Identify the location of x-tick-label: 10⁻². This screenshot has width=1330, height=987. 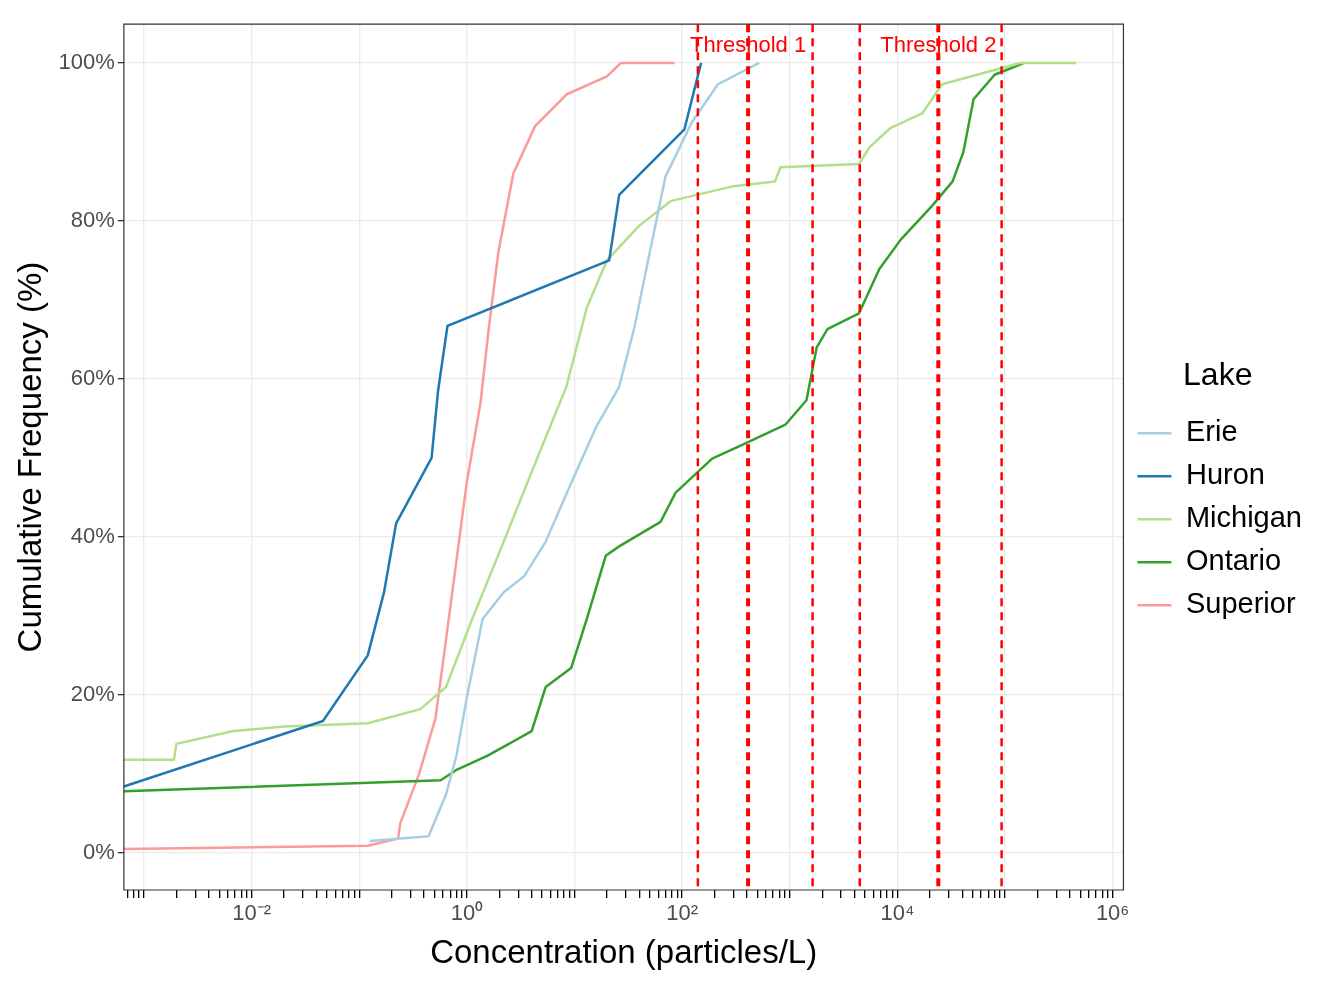
(252, 913).